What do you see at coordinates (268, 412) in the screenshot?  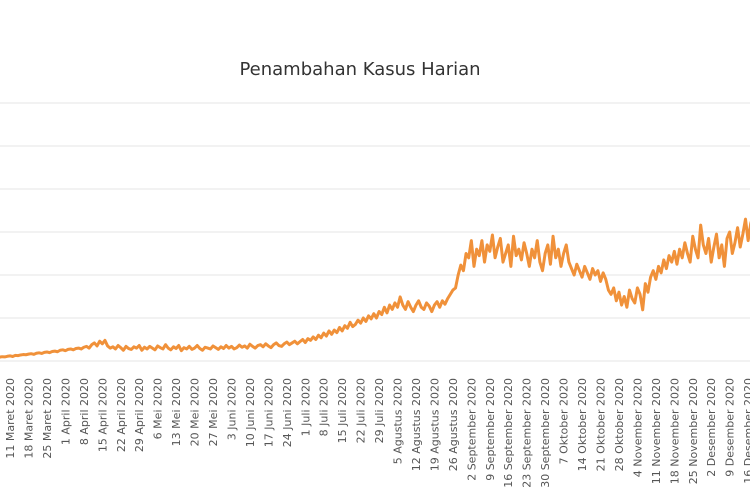 I see `x-tick-label: 17 Juni 2020` at bounding box center [268, 412].